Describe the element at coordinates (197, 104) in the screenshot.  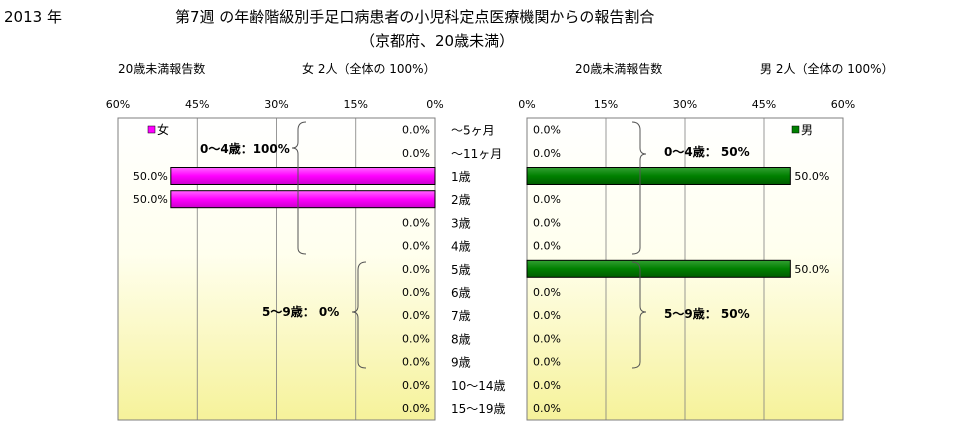
I see `female-x-tick-label: 45%` at that location.